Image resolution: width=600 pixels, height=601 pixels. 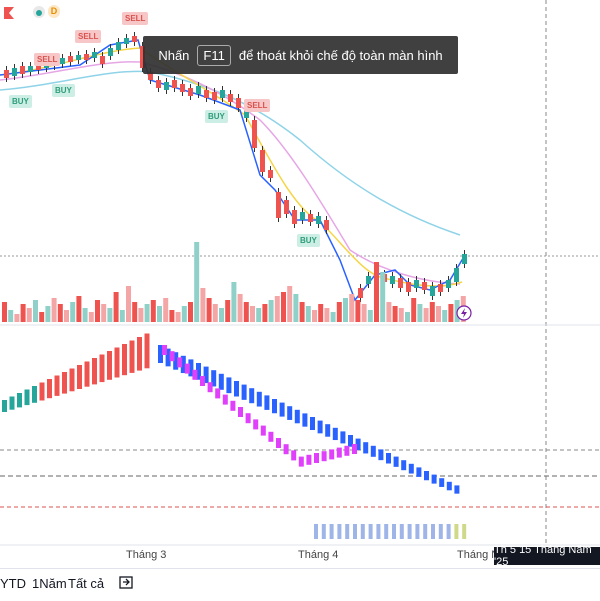 I want to click on goto-date-icon, so click(x=126, y=582).